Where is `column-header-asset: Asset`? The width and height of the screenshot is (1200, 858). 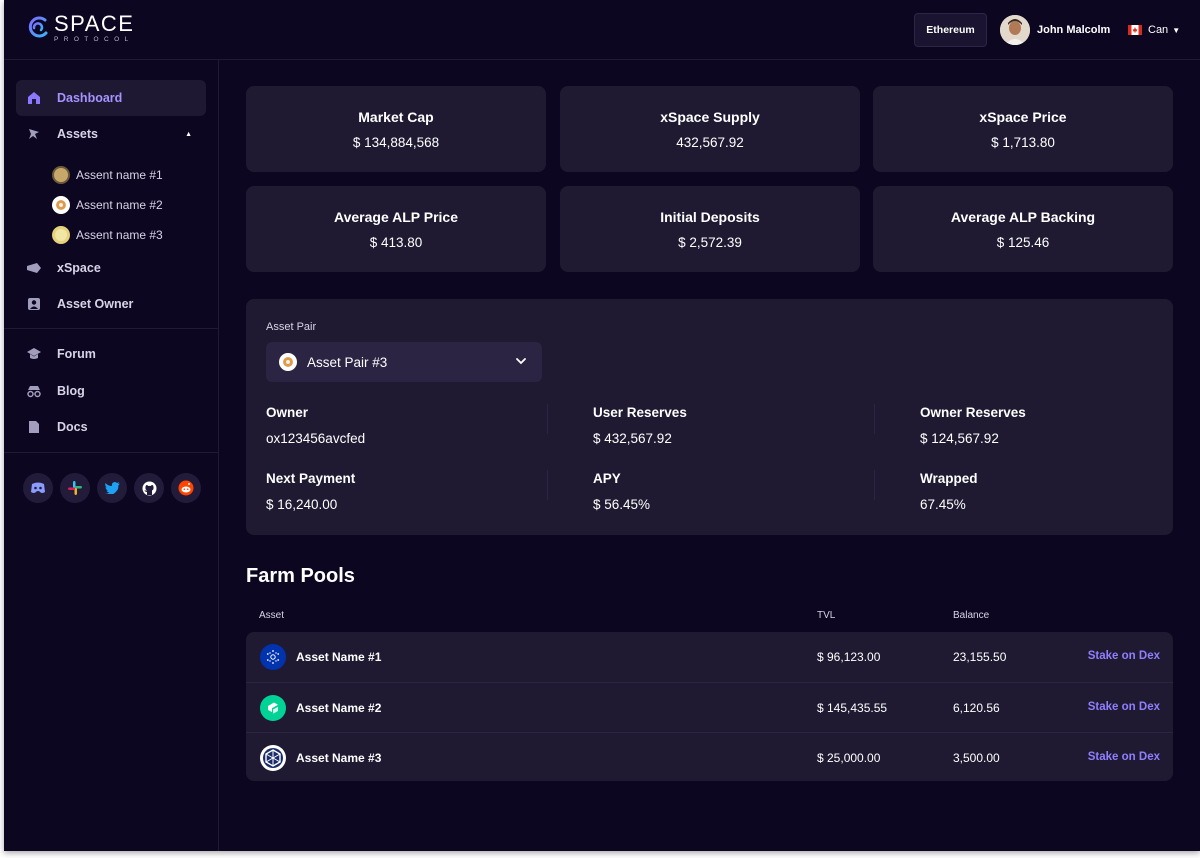
column-header-asset: Asset is located at coordinates (272, 615).